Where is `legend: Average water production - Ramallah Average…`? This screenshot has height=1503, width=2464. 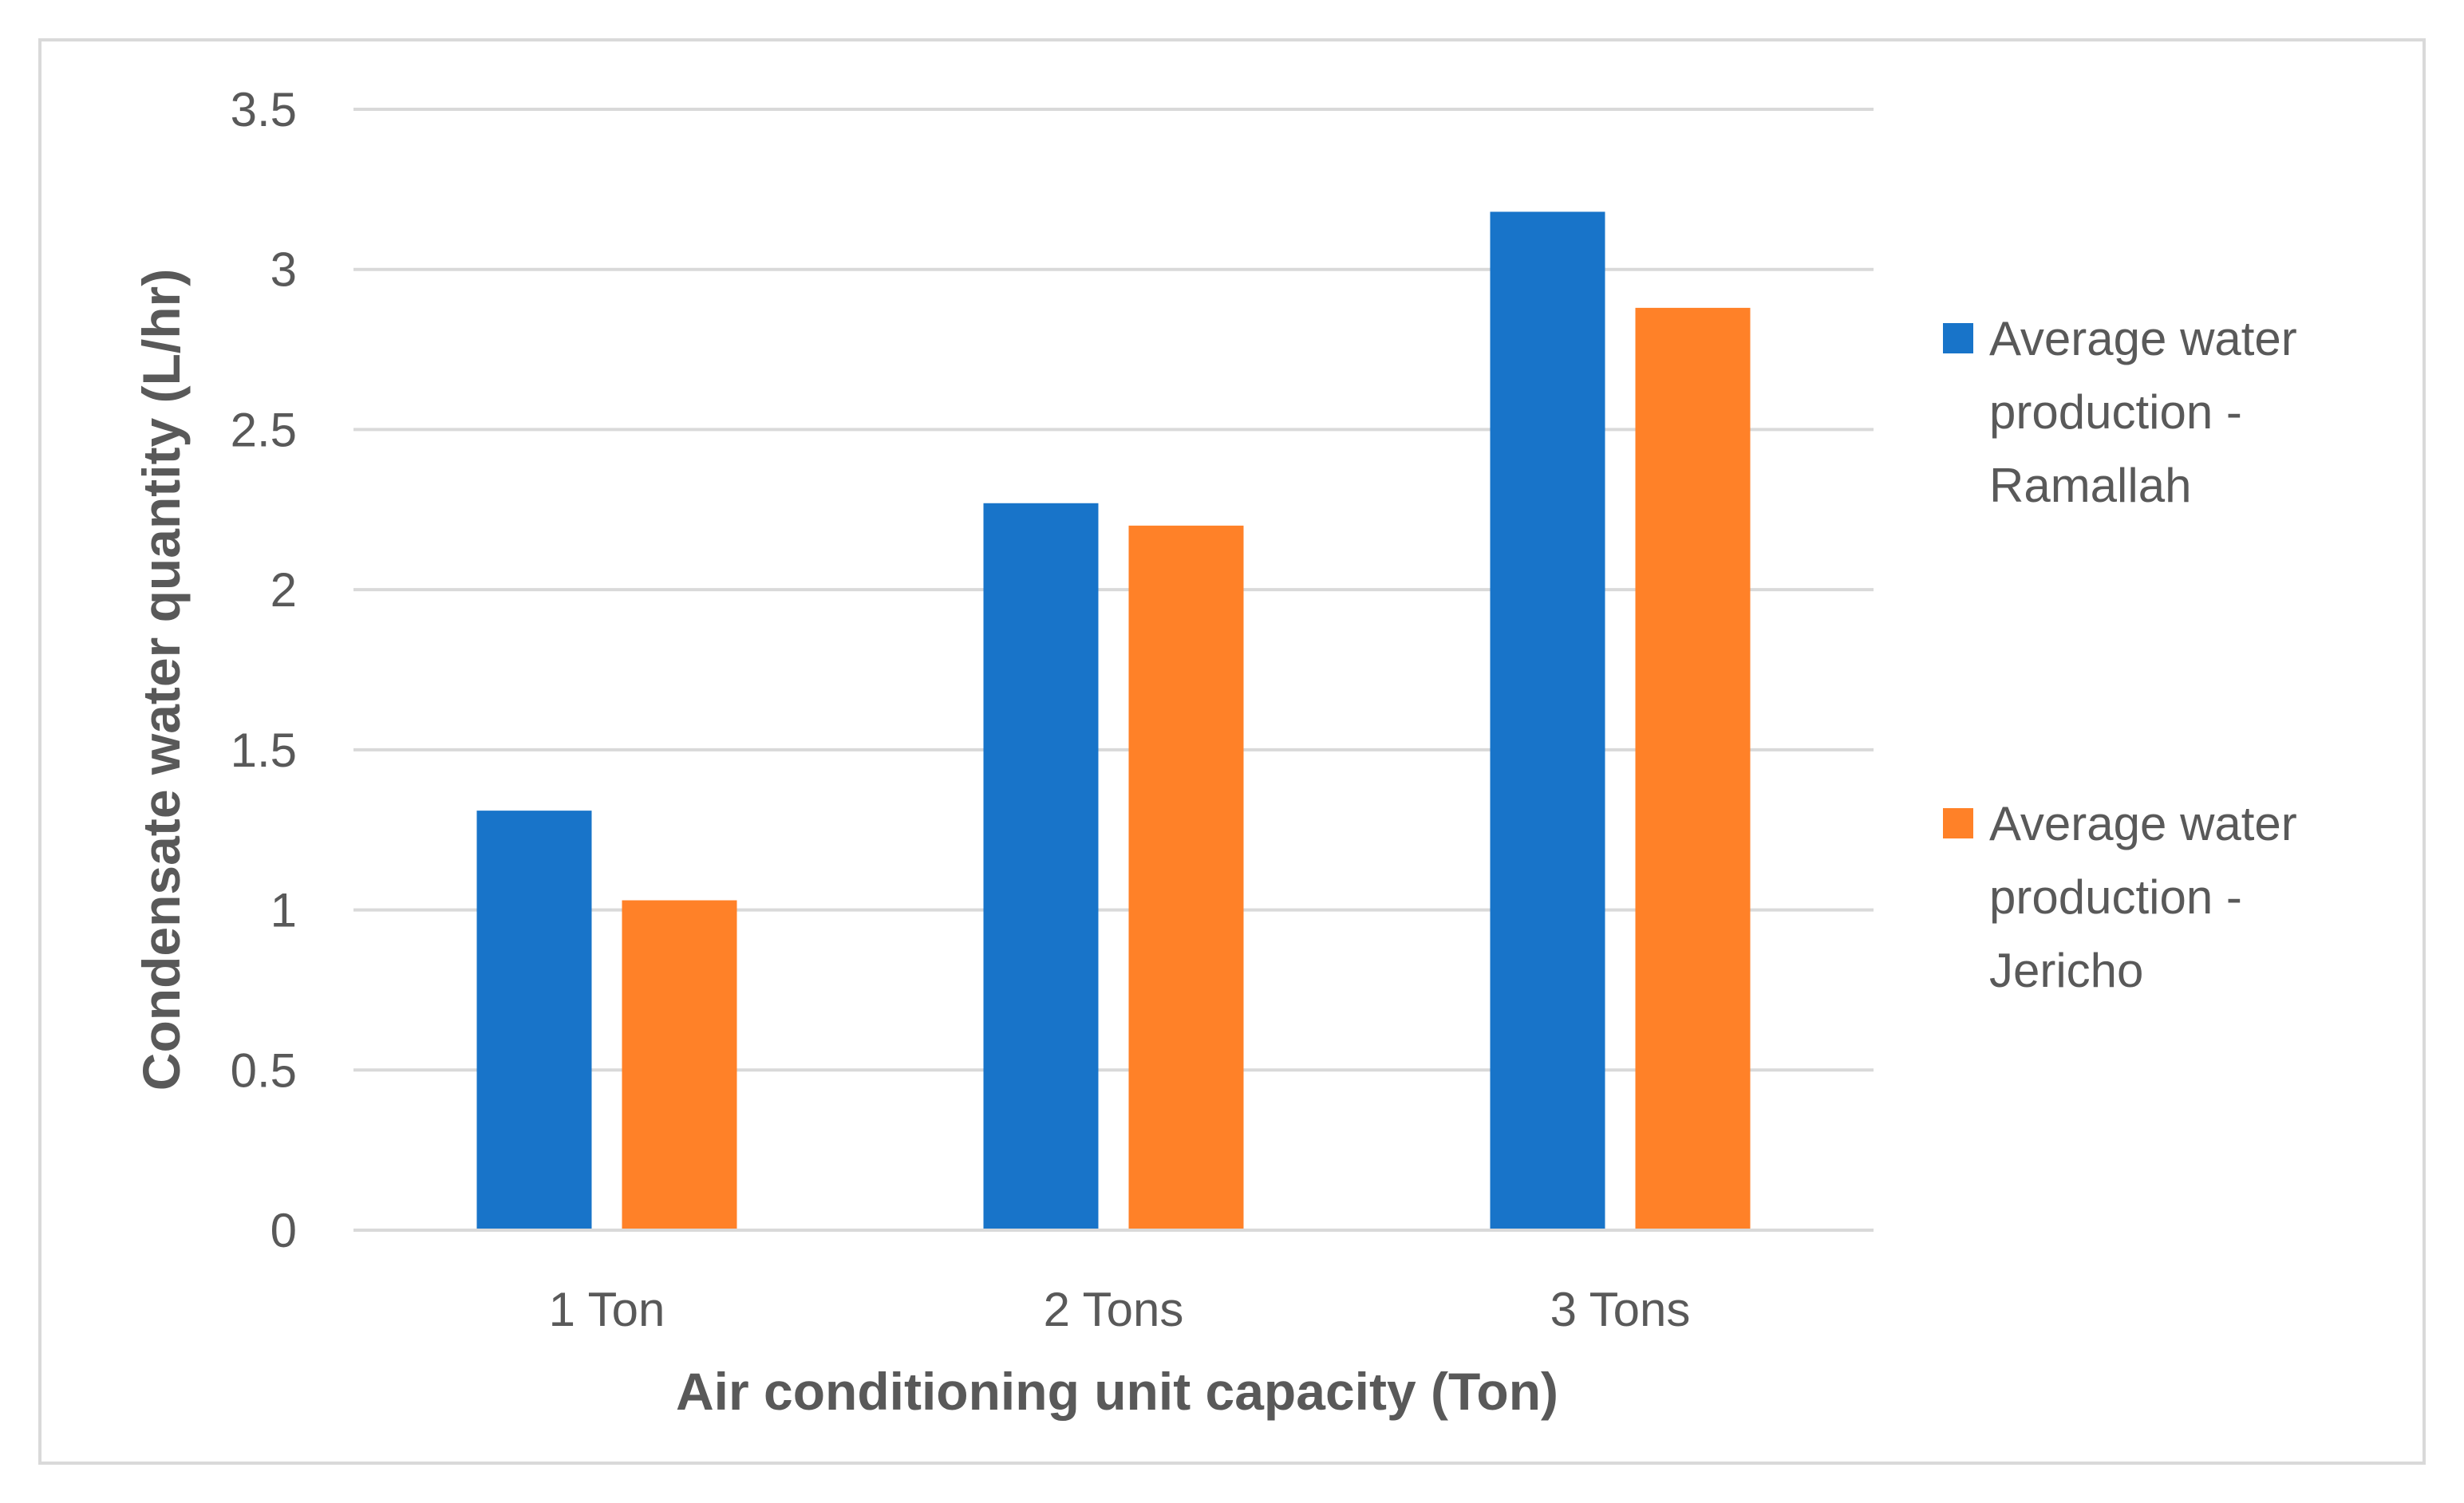
legend: Average water production - Ramallah Average… is located at coordinates (2120, 654).